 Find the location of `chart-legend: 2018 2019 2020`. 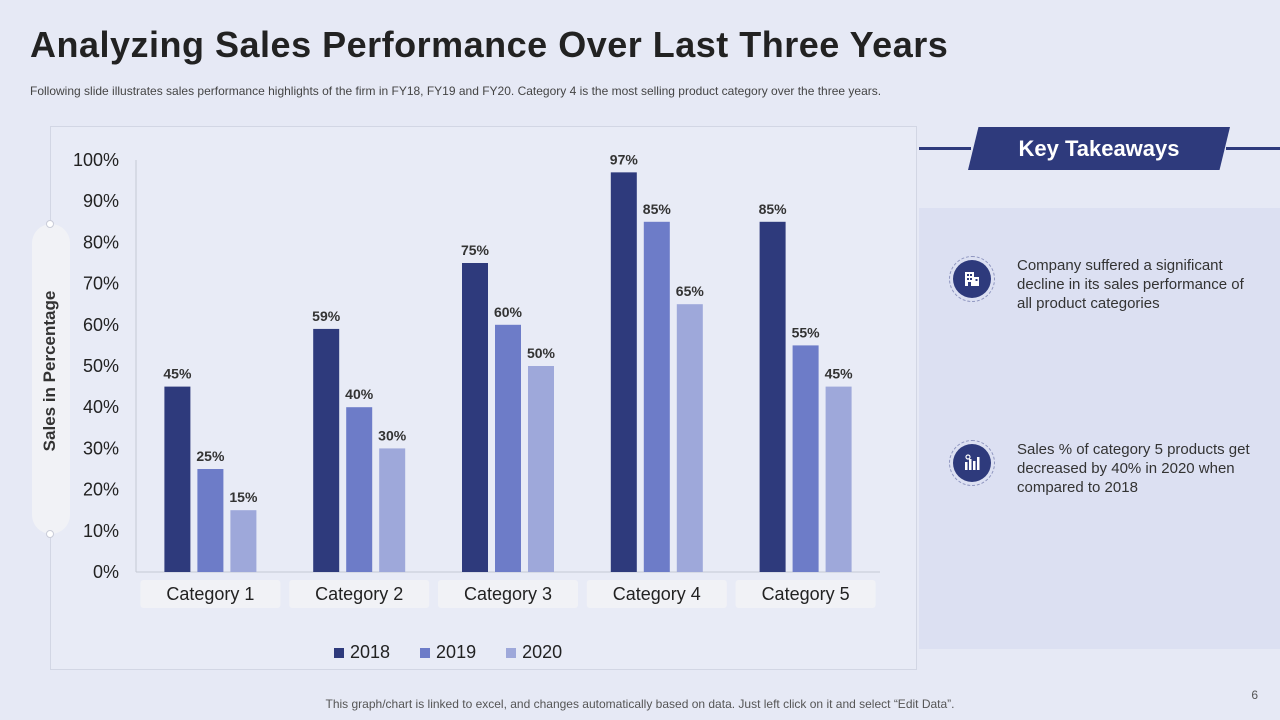

chart-legend: 2018 2019 2020 is located at coordinates (448, 652).